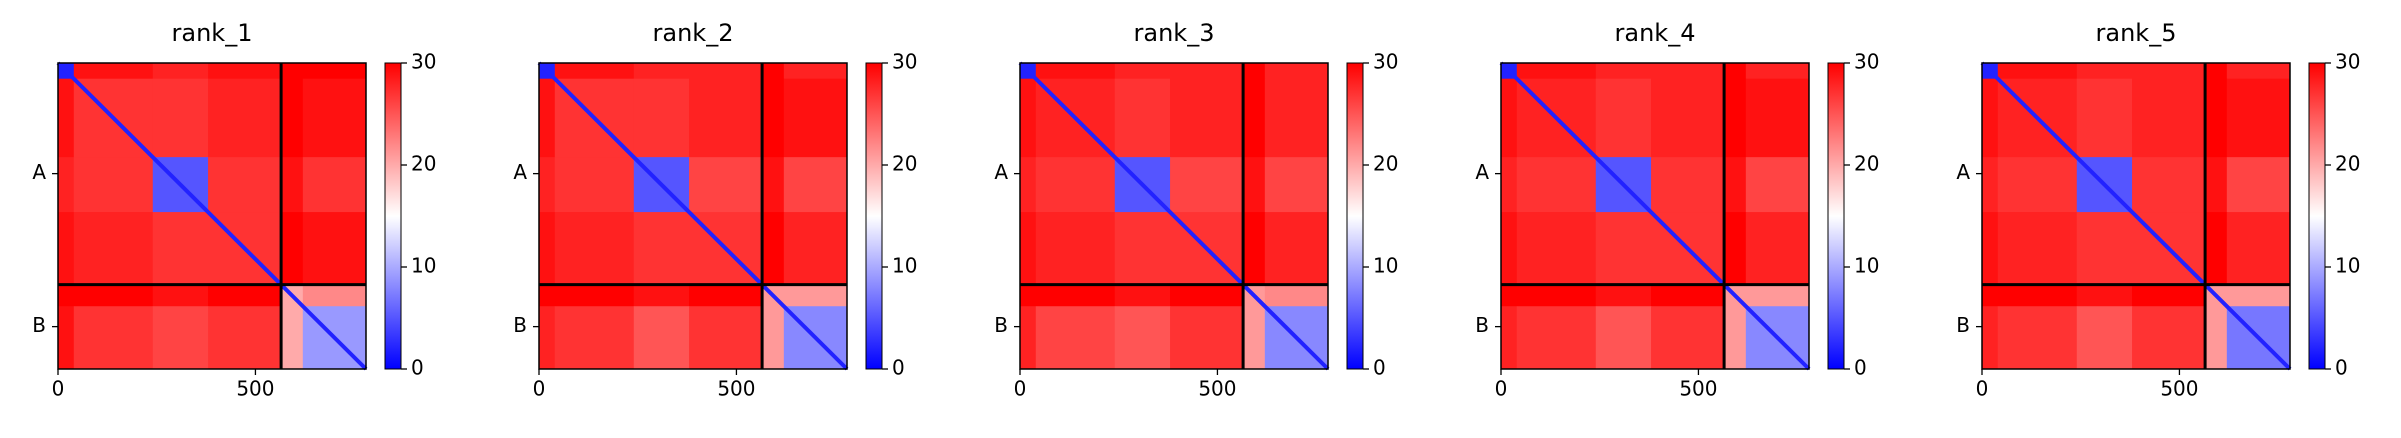 Image resolution: width=2401 pixels, height=438 pixels. I want to click on panel-title: rank_5, so click(2136, 33).